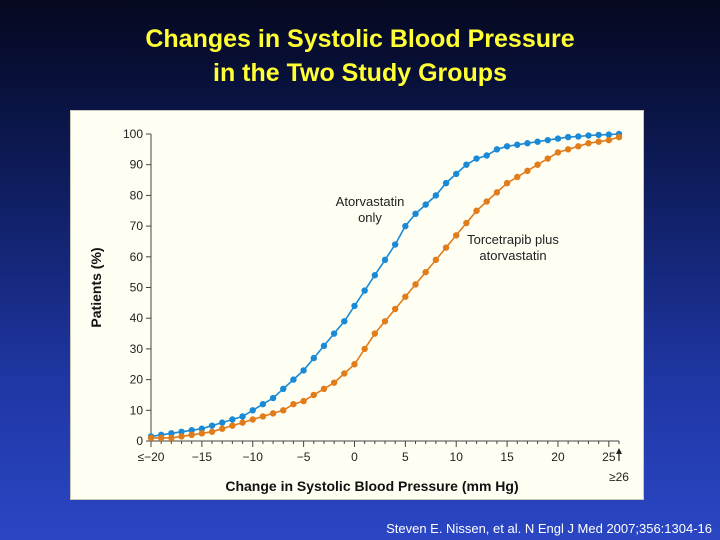 The height and width of the screenshot is (540, 720). Describe the element at coordinates (96, 287) in the screenshot. I see `y-axis-title: Patients (%)` at that location.